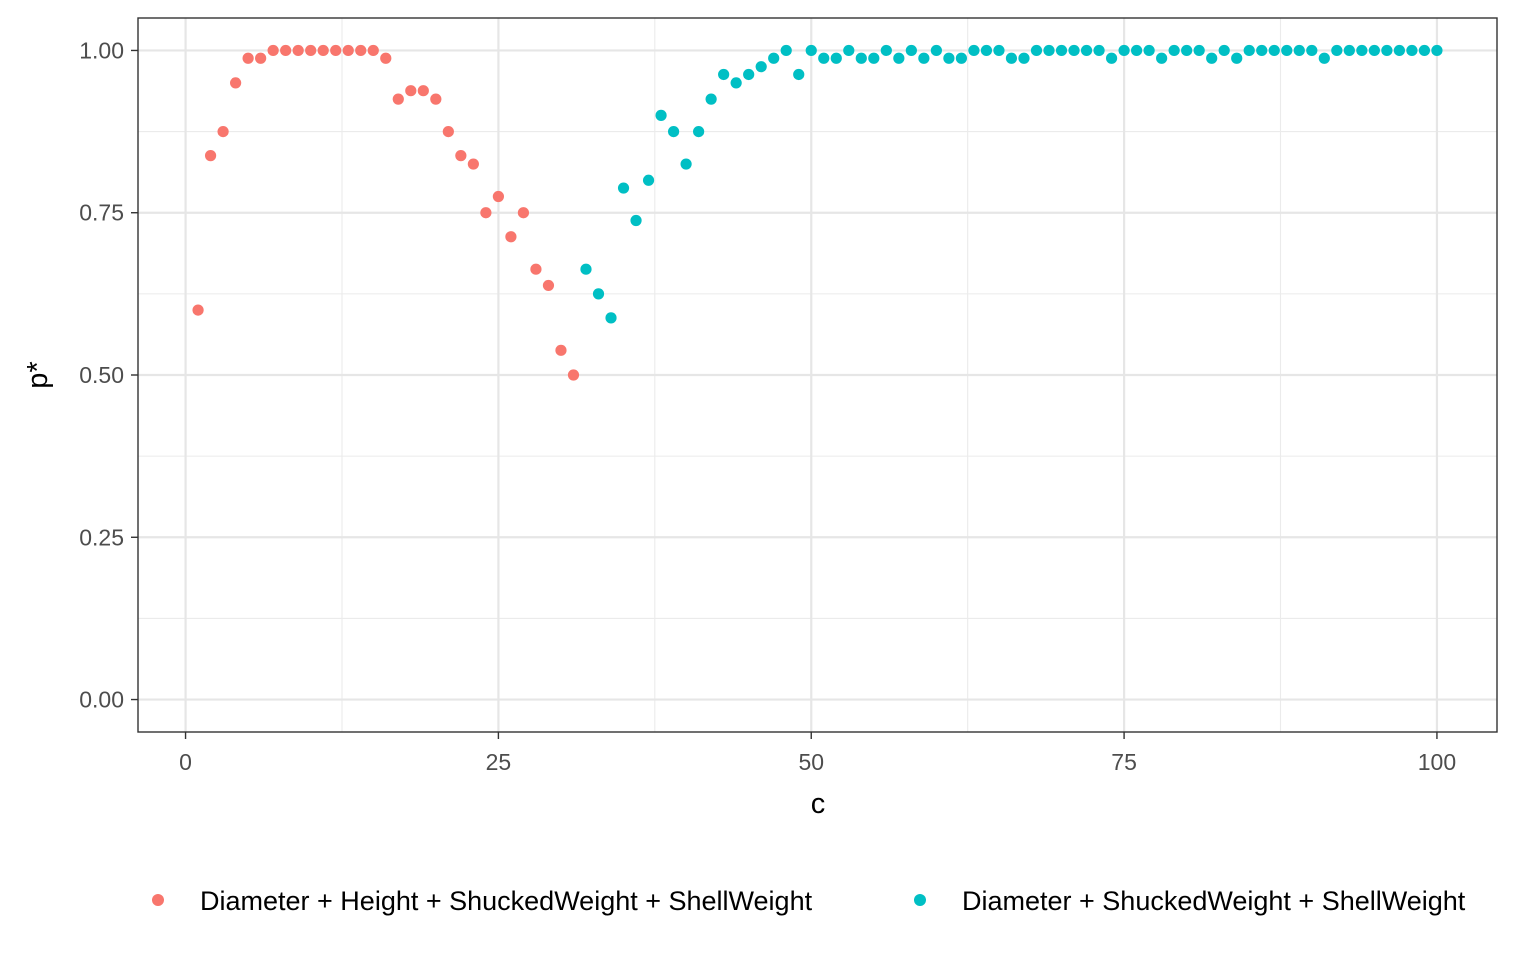 Image resolution: width=1516 pixels, height=960 pixels. Describe the element at coordinates (499, 762) in the screenshot. I see `x-tick-label: 25` at that location.